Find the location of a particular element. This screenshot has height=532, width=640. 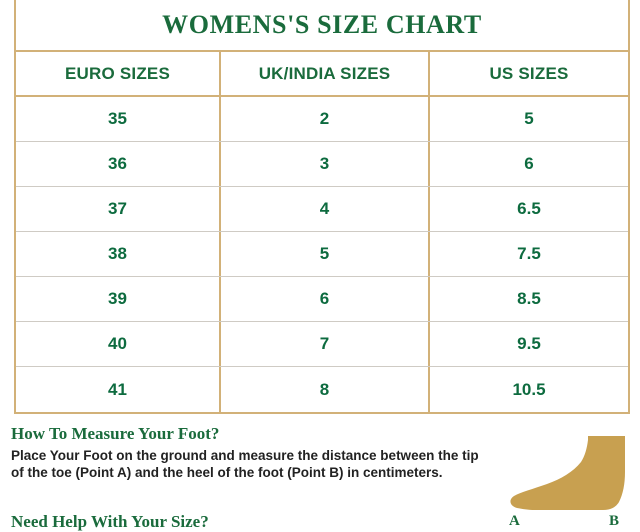

cell-uk-india: 5 is located at coordinates (324, 254).